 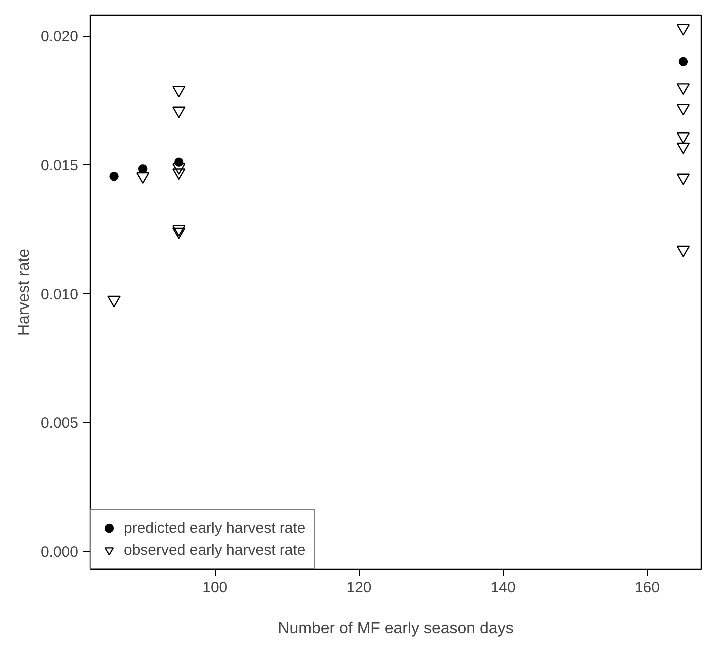 What do you see at coordinates (59, 295) in the screenshot?
I see `y-tick-label: 0.010` at bounding box center [59, 295].